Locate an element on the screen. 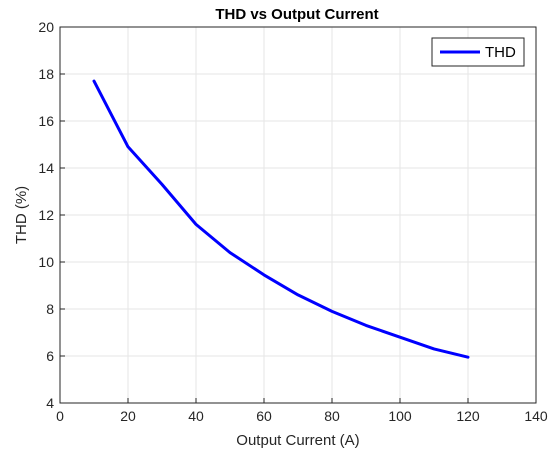 This screenshot has height=453, width=560. y-tick-label: 14 is located at coordinates (46, 168).